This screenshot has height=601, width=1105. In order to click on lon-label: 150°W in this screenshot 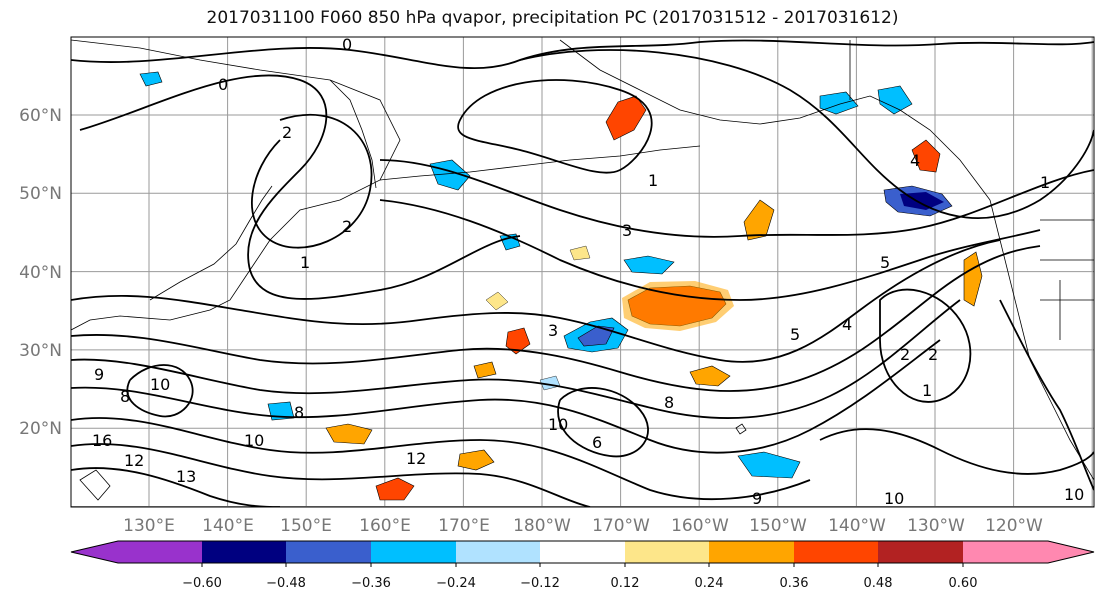, I will do `click(778, 526)`.